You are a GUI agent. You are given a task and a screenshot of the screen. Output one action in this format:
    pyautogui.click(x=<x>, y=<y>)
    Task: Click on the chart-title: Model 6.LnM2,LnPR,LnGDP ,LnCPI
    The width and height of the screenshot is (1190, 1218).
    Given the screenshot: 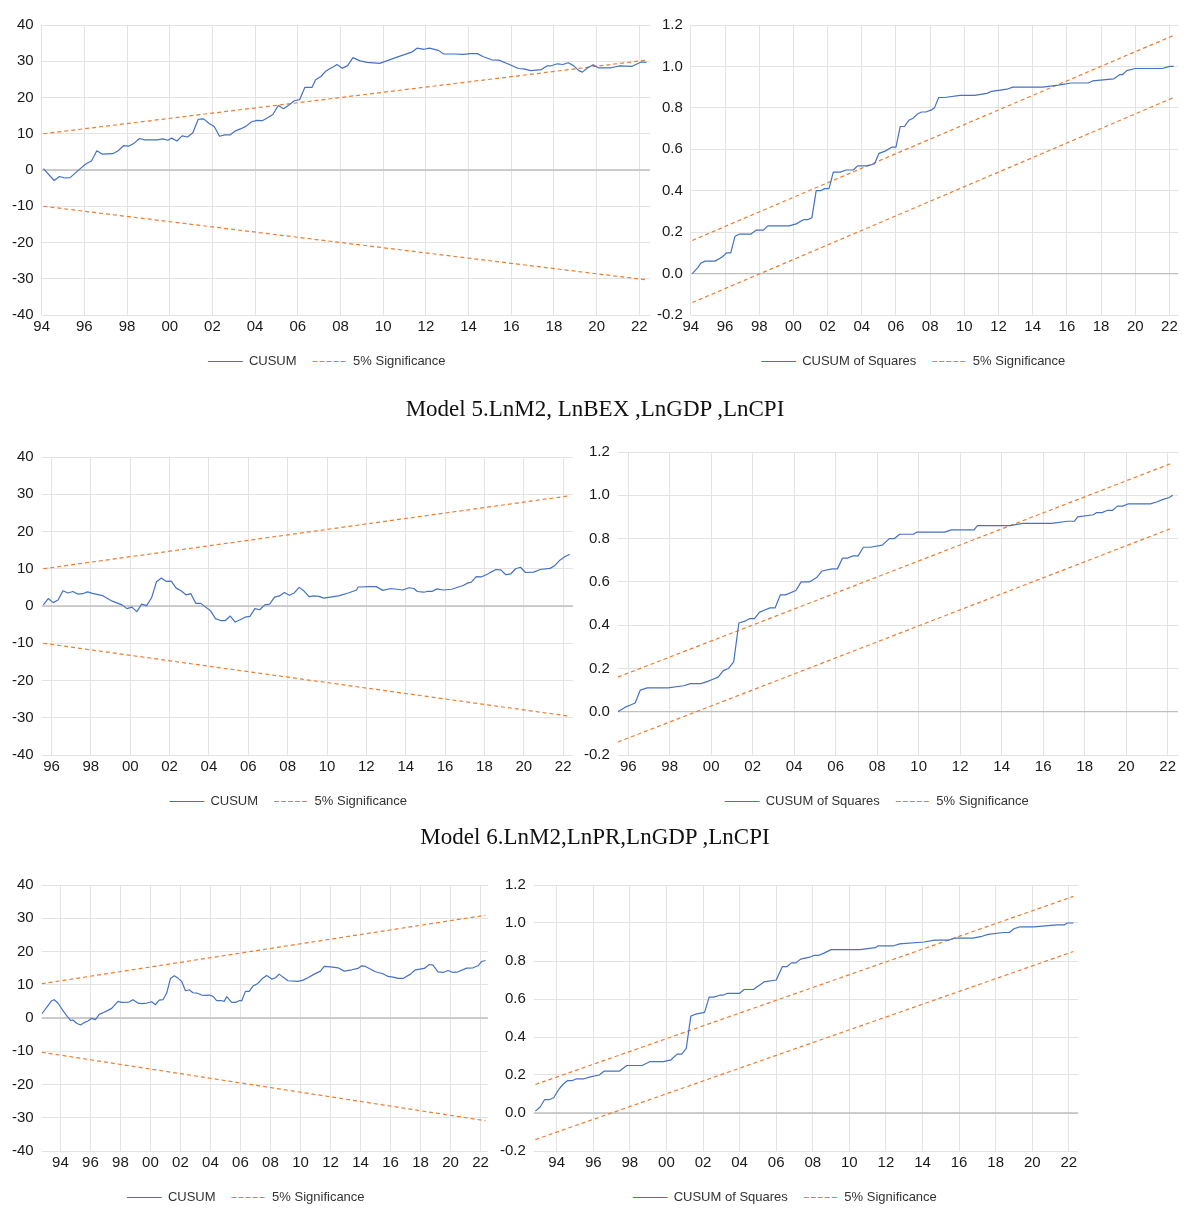 What is the action you would take?
    pyautogui.click(x=595, y=836)
    